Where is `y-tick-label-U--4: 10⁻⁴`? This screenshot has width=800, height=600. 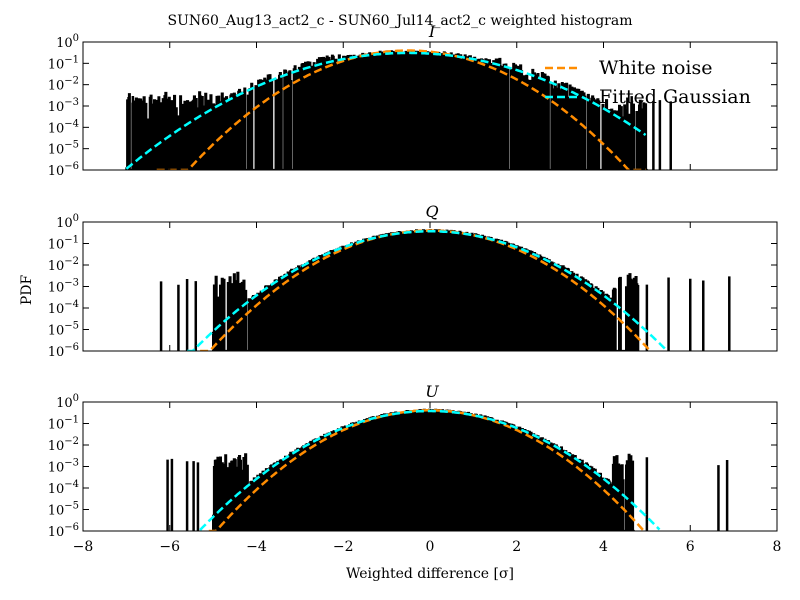
y-tick-label-U--4: 10⁻⁴ is located at coordinates (63, 488).